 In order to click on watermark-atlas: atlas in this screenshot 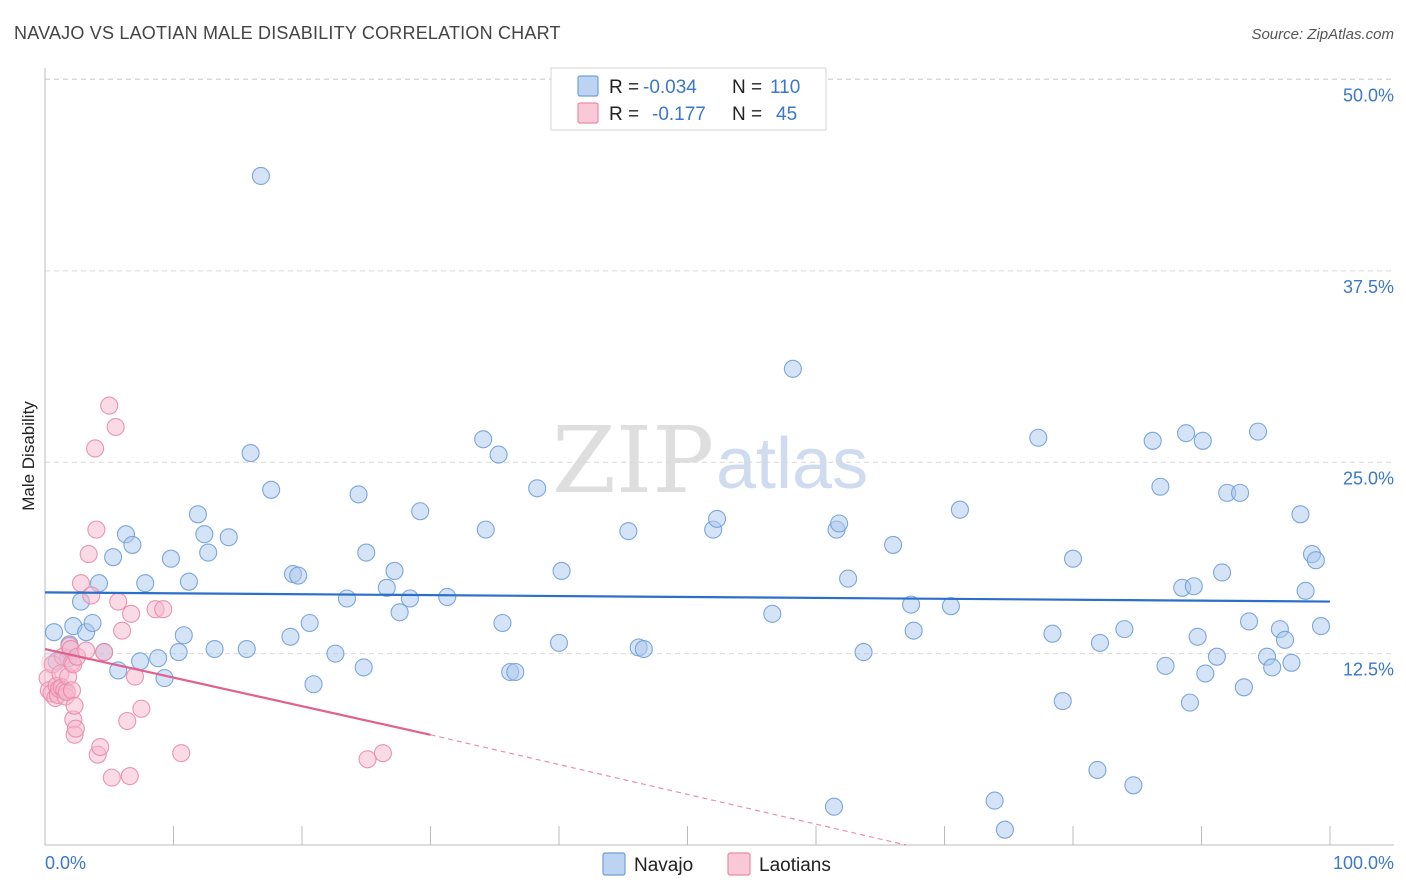, I will do `click(792, 464)`.